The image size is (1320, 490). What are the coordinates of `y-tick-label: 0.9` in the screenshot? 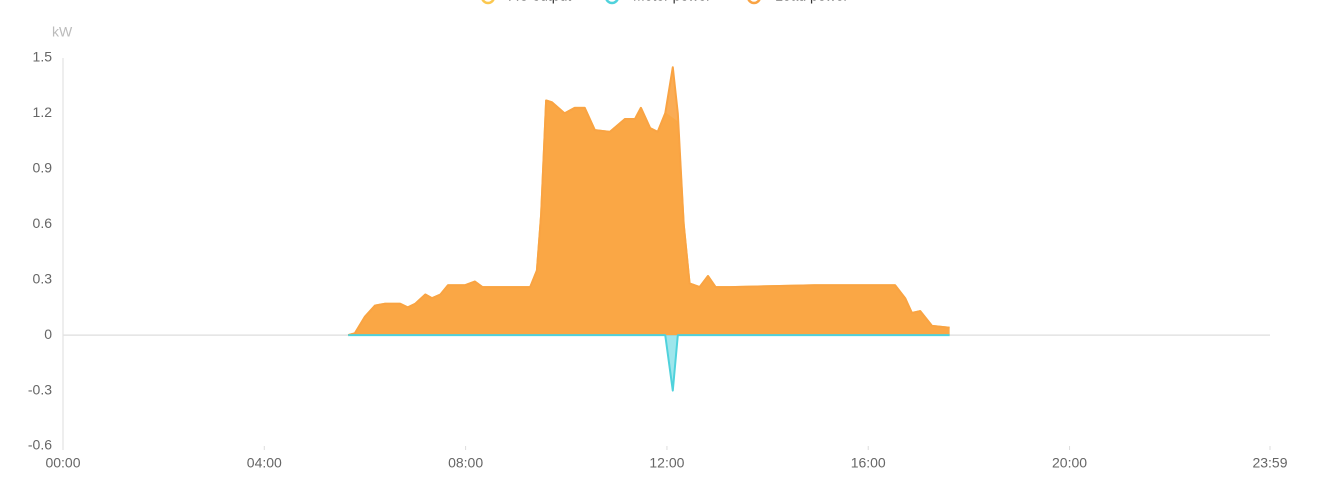 It's located at (43, 168).